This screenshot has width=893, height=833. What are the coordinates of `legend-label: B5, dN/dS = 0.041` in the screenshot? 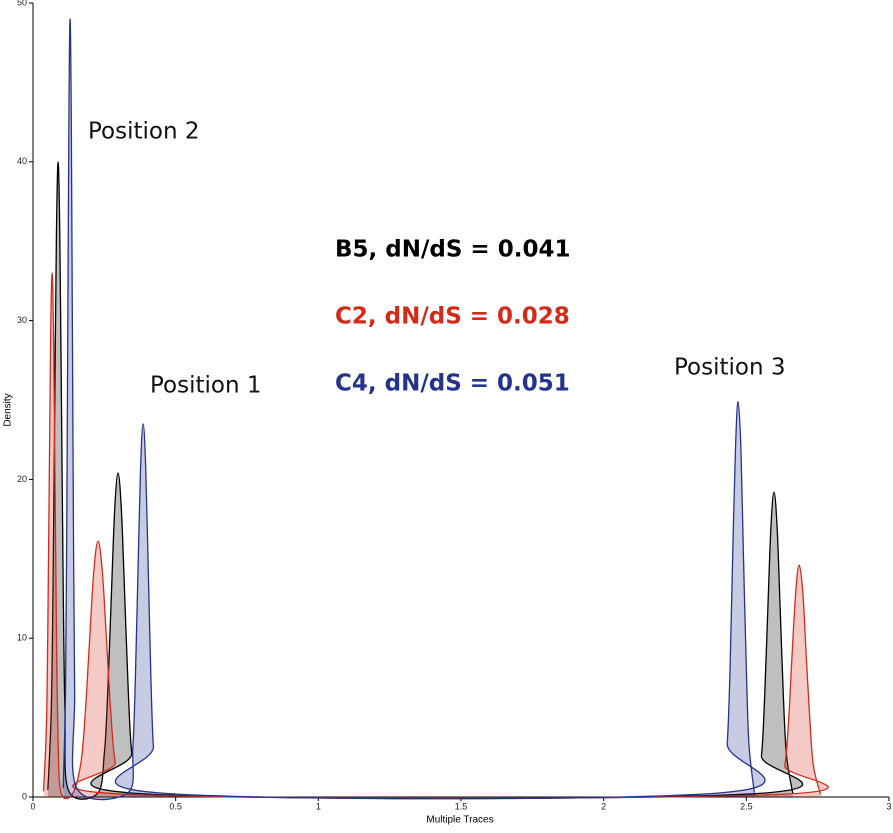 It's located at (452, 250).